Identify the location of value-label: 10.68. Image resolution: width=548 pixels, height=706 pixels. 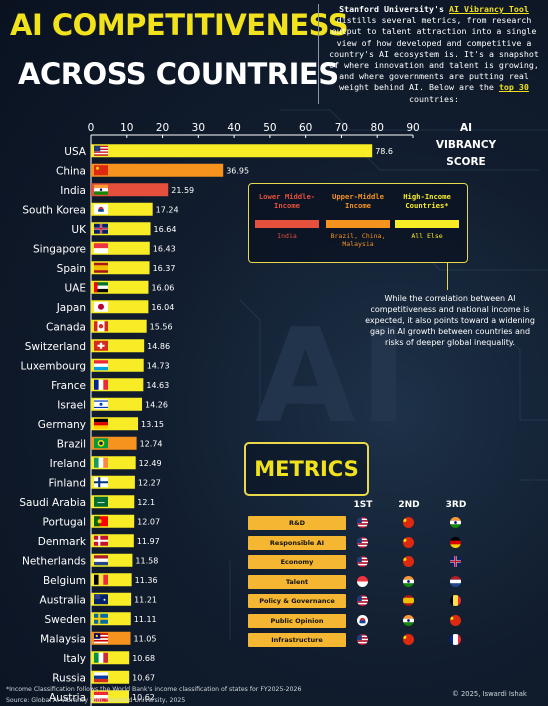
(143, 658).